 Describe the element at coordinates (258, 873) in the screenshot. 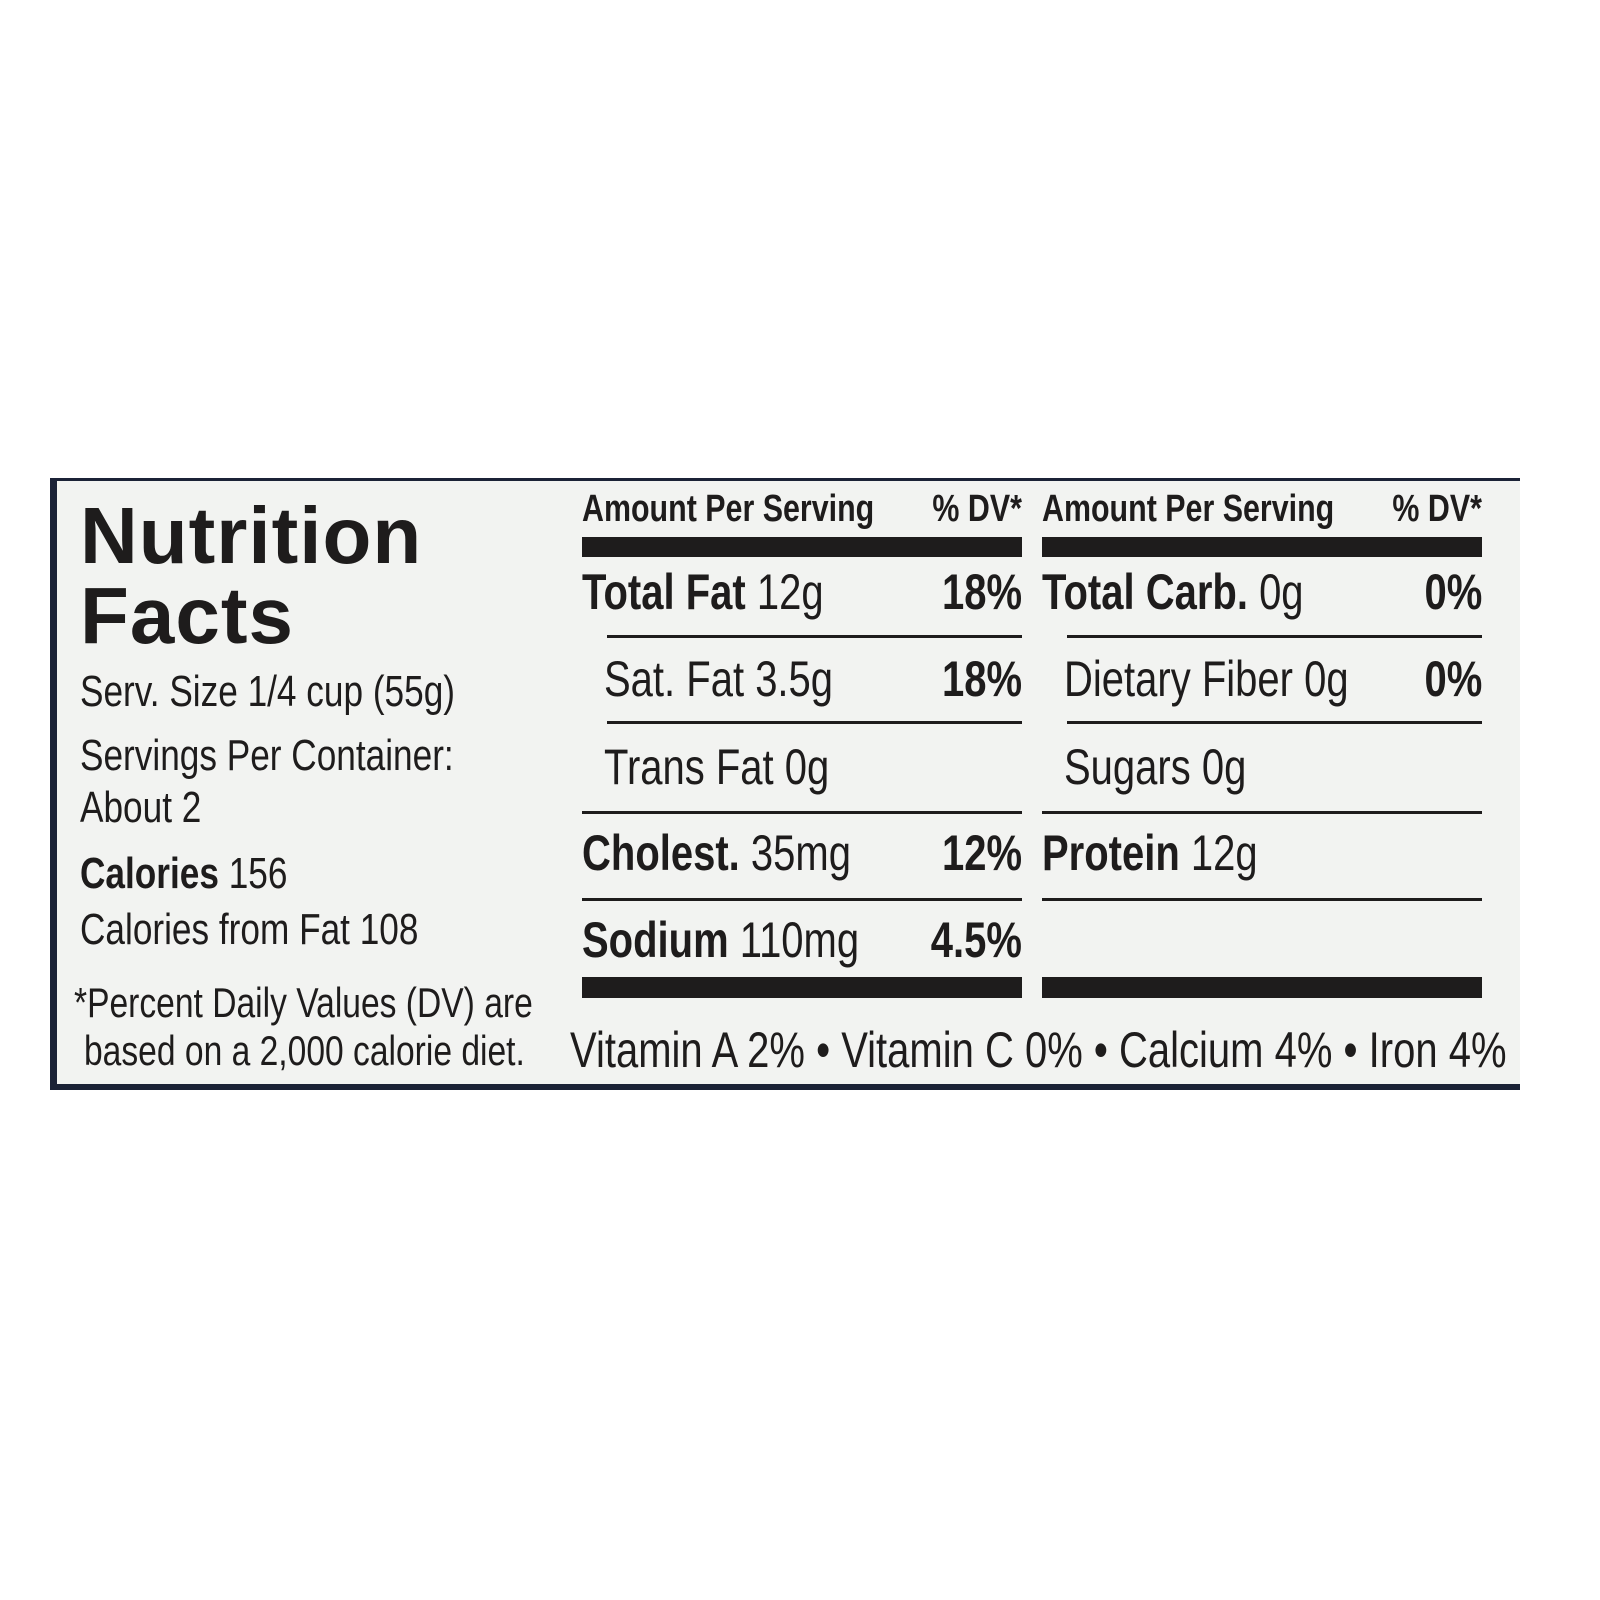

I see `calories-value: 156` at that location.